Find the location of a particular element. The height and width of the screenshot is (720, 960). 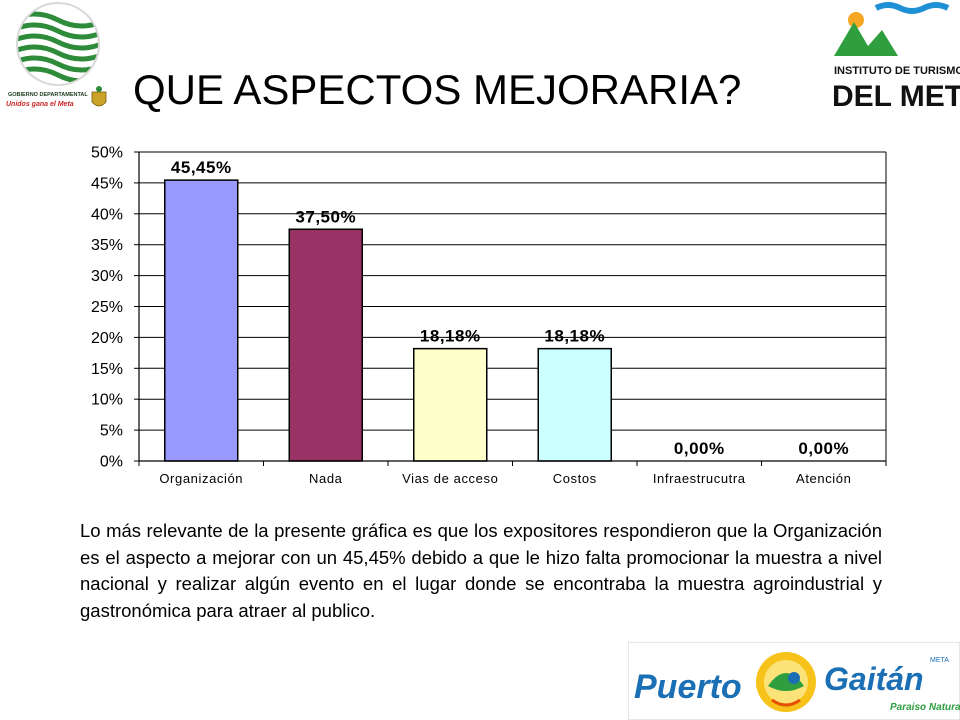

page-title: QUE ASPECTOS MEJORARIA? is located at coordinates (437, 89).